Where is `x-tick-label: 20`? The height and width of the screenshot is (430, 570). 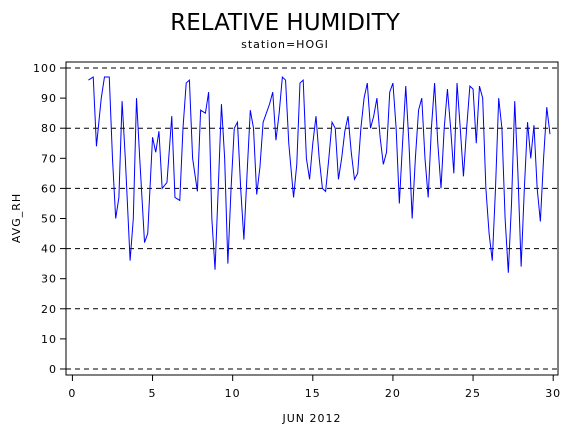 x-tick-label: 20 is located at coordinates (393, 393).